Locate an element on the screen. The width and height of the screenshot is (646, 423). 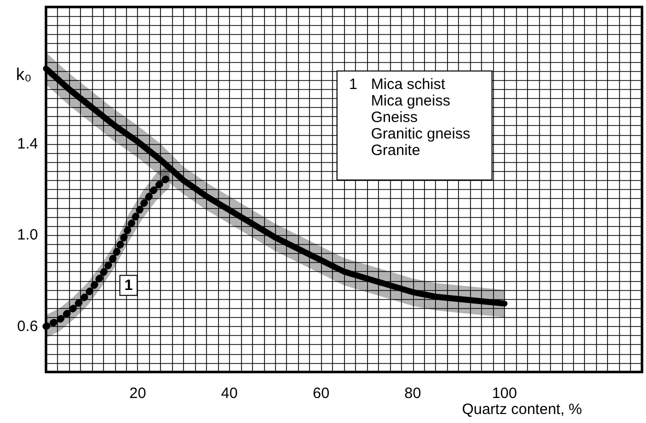
x-tick-label: 20 is located at coordinates (137, 393).